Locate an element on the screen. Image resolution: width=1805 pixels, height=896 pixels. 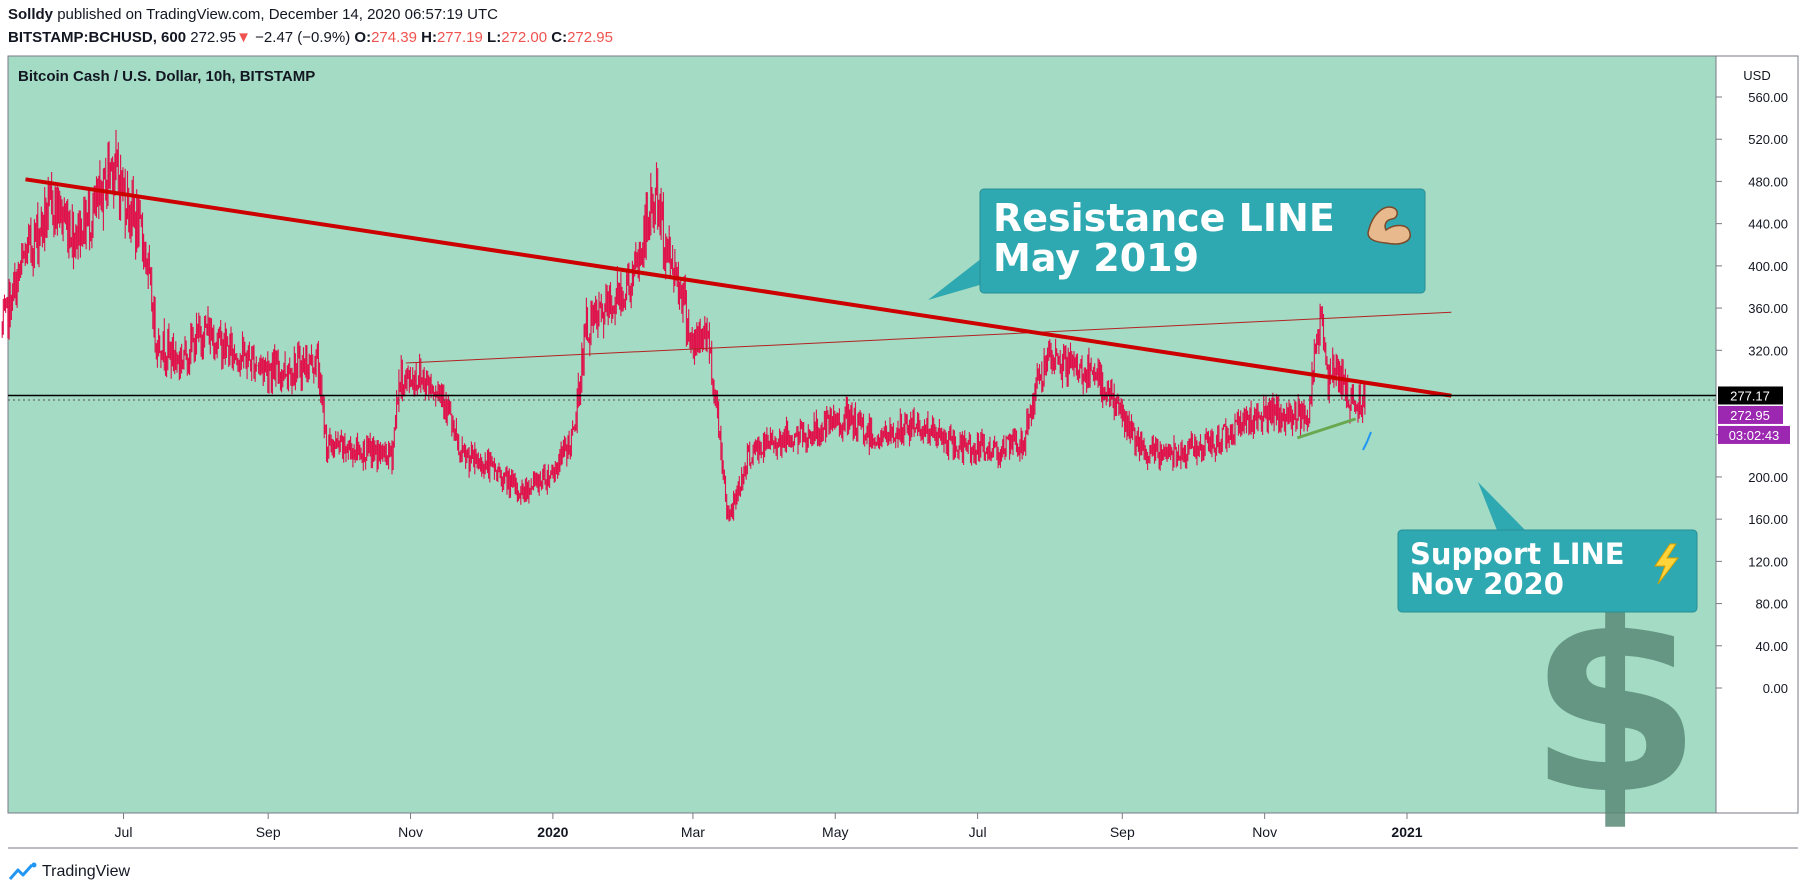
low-value: 272.00 is located at coordinates (524, 37).